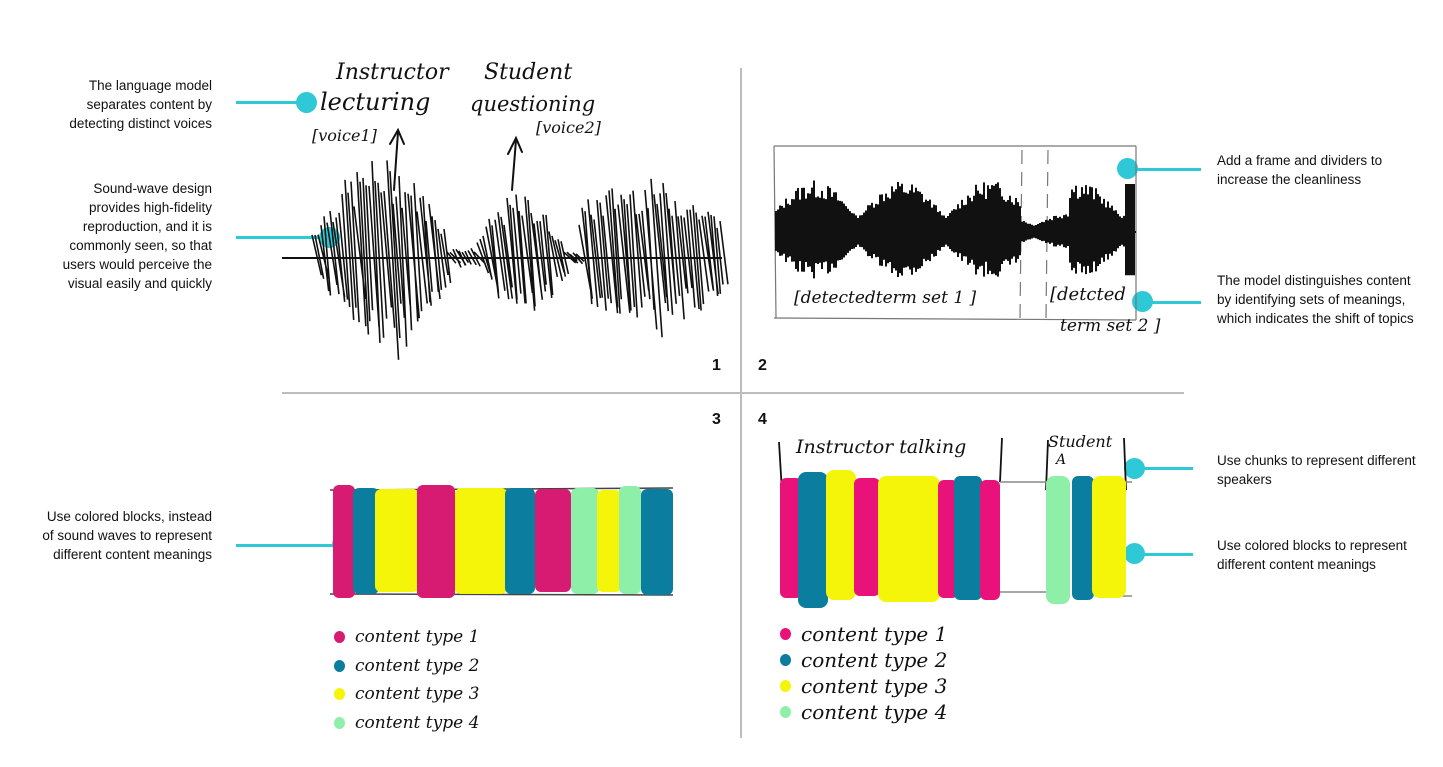 This screenshot has width=1443, height=767. I want to click on label-term-set-1: [detectedterm set 1 ], so click(885, 298).